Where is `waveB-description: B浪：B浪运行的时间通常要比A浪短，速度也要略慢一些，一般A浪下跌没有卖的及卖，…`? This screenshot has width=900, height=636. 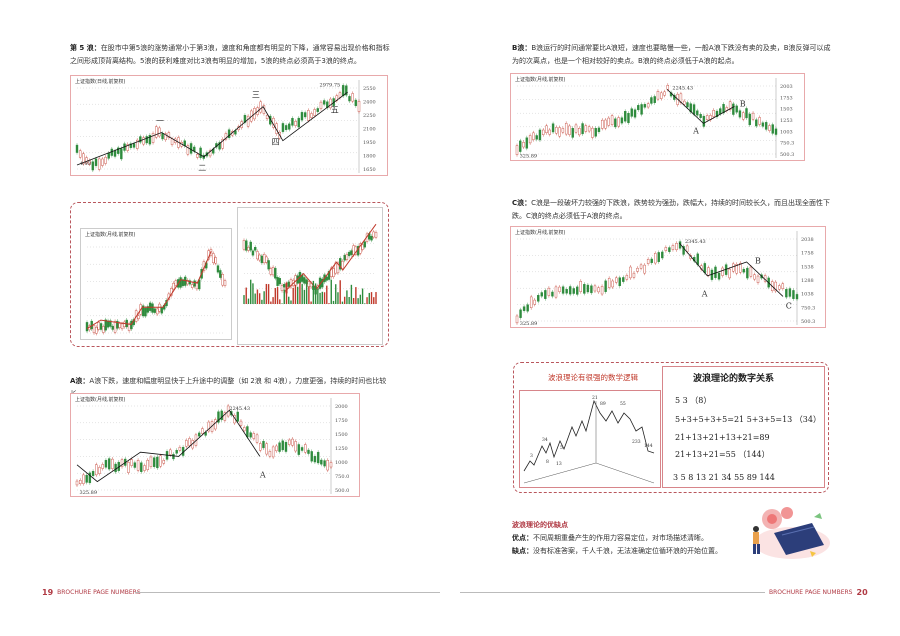
waveB-description: B浪：B浪运行的时间通常要比A浪短，速度也要略慢一些，一般A浪下跌没有卖的及卖，… is located at coordinates (672, 55).